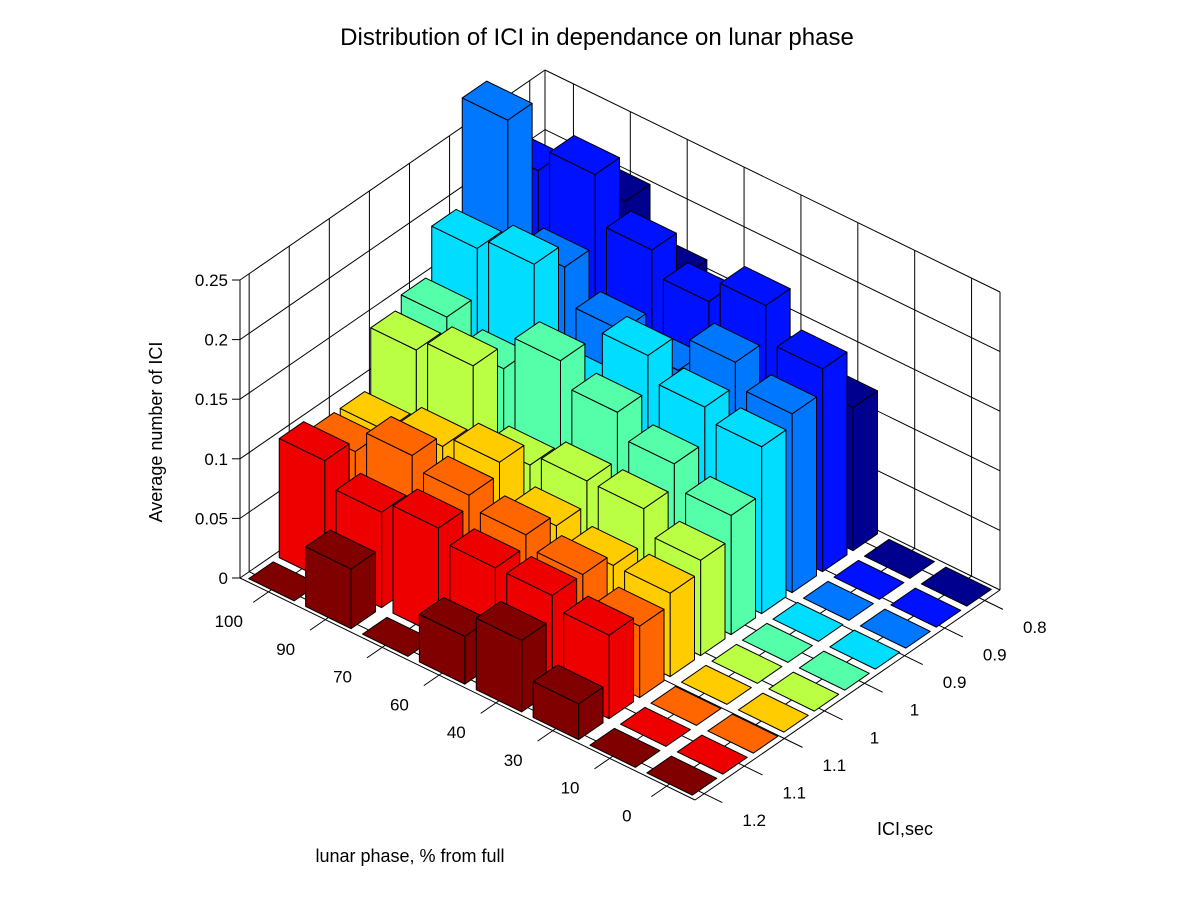 This screenshot has width=1200, height=900. What do you see at coordinates (216, 459) in the screenshot?
I see `z-tick-label: 0.1` at bounding box center [216, 459].